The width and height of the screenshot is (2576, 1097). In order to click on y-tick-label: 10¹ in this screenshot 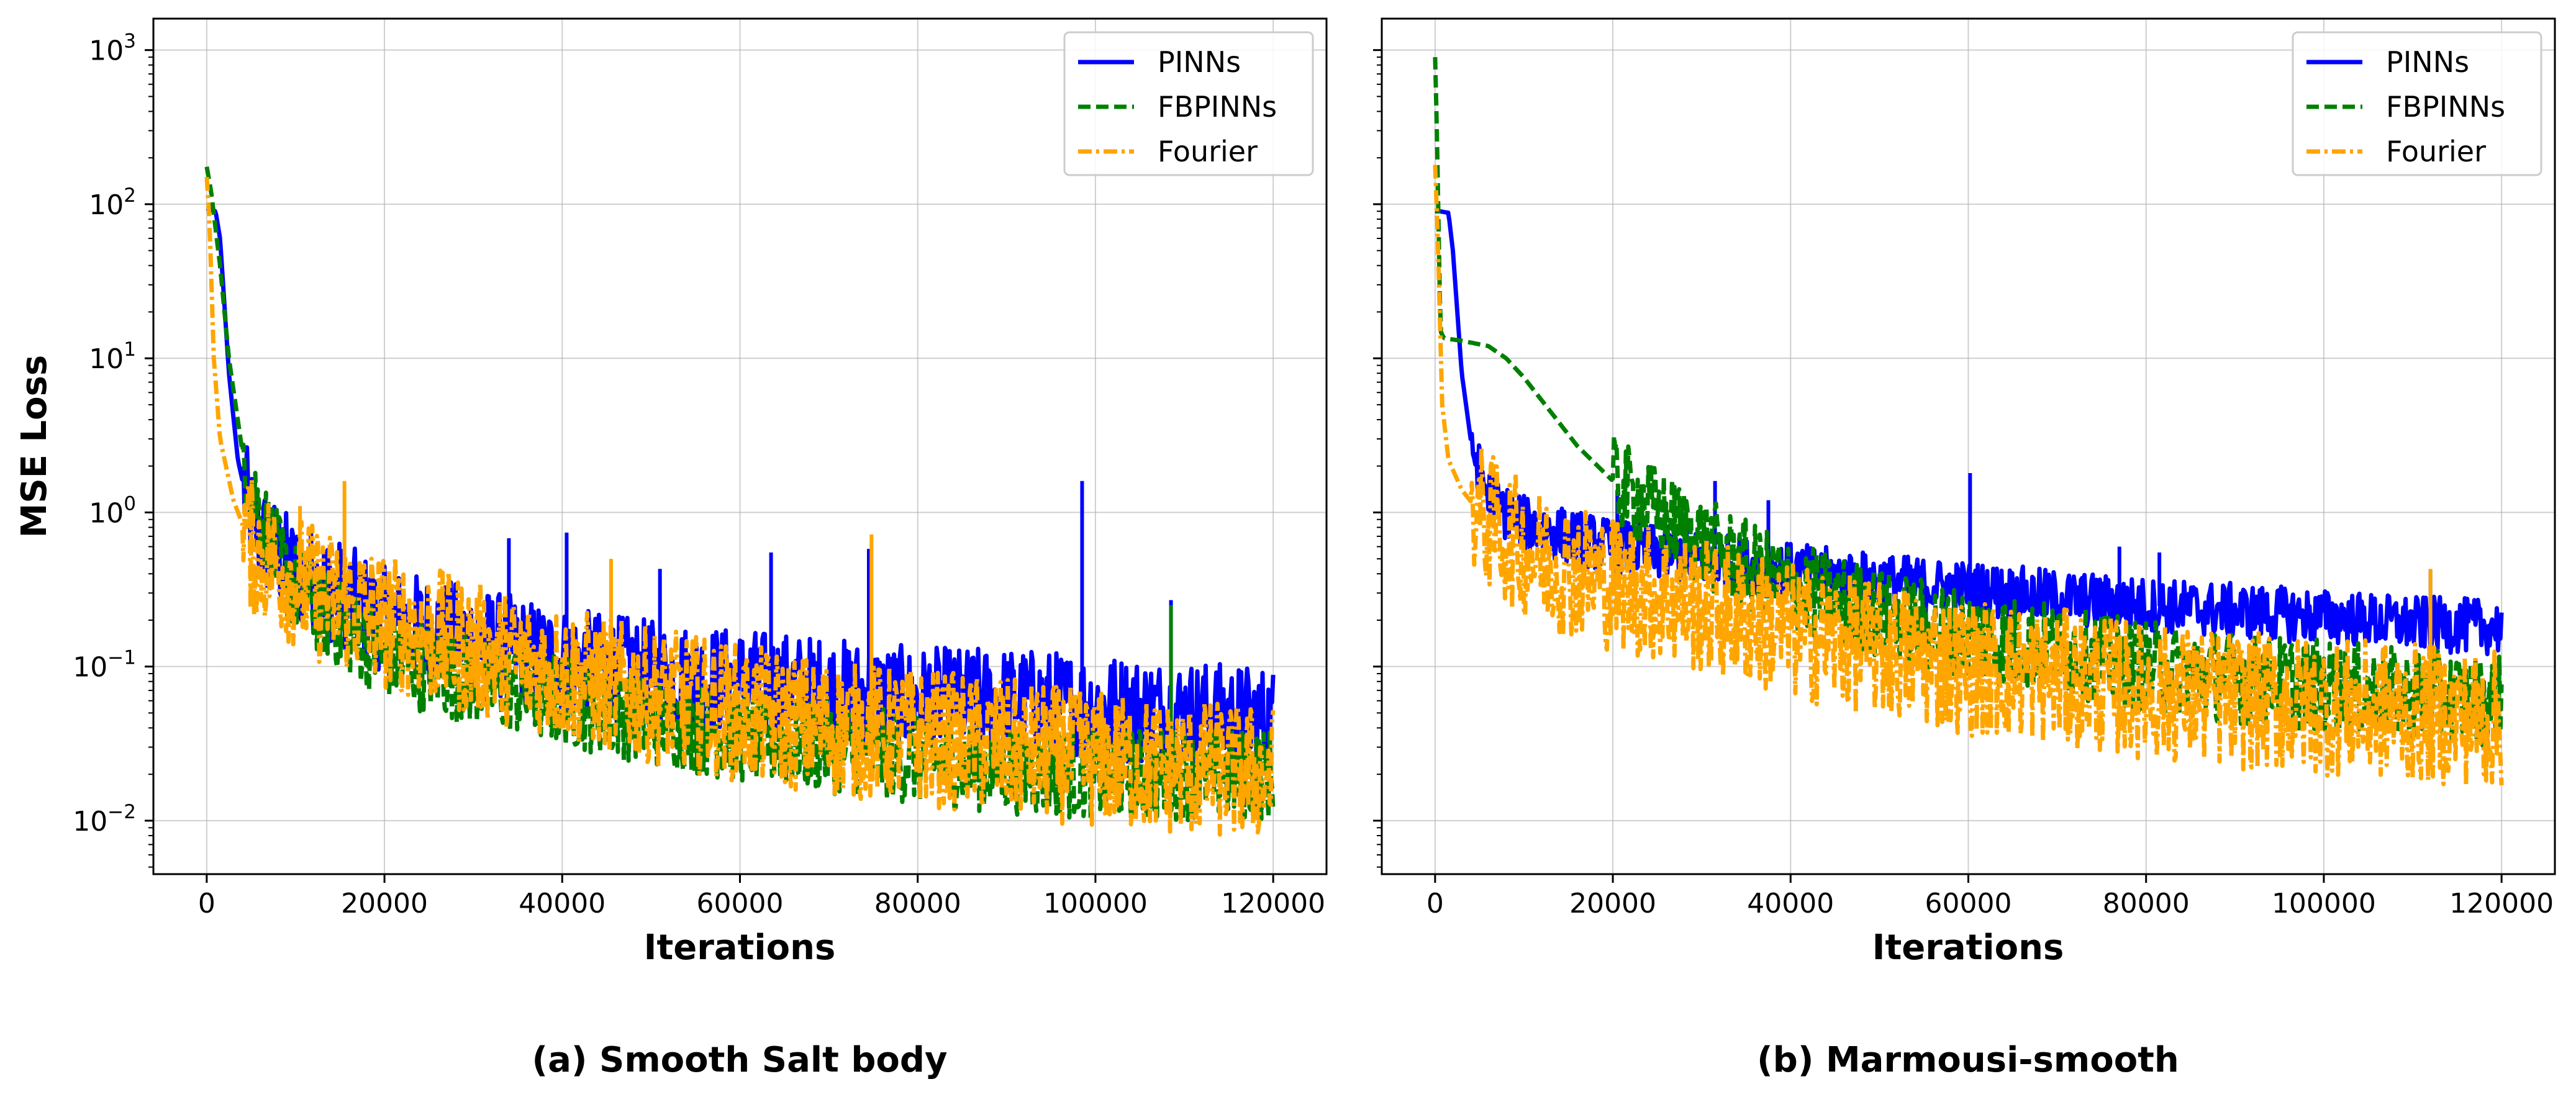, I will do `click(112, 356)`.